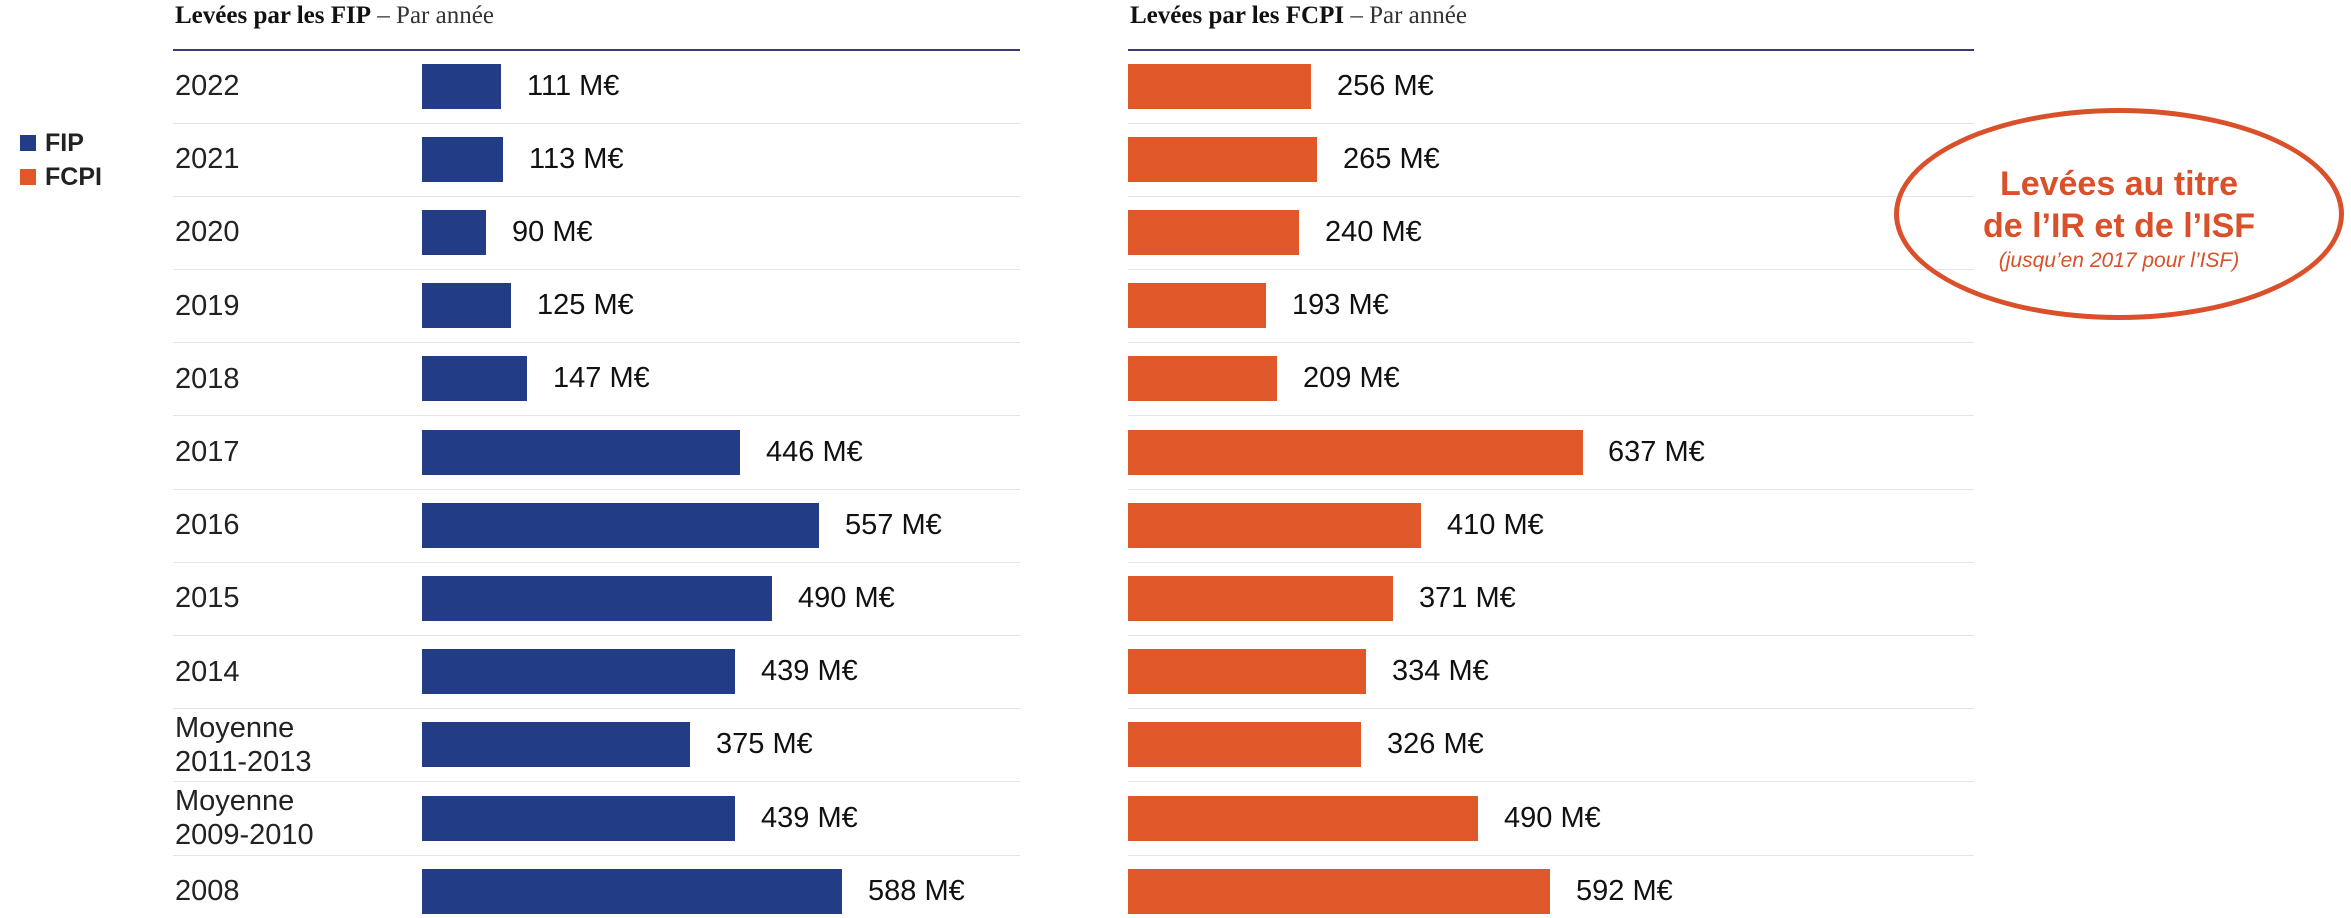  Describe the element at coordinates (585, 305) in the screenshot. I see `fip-value-label: 125 M€` at that location.